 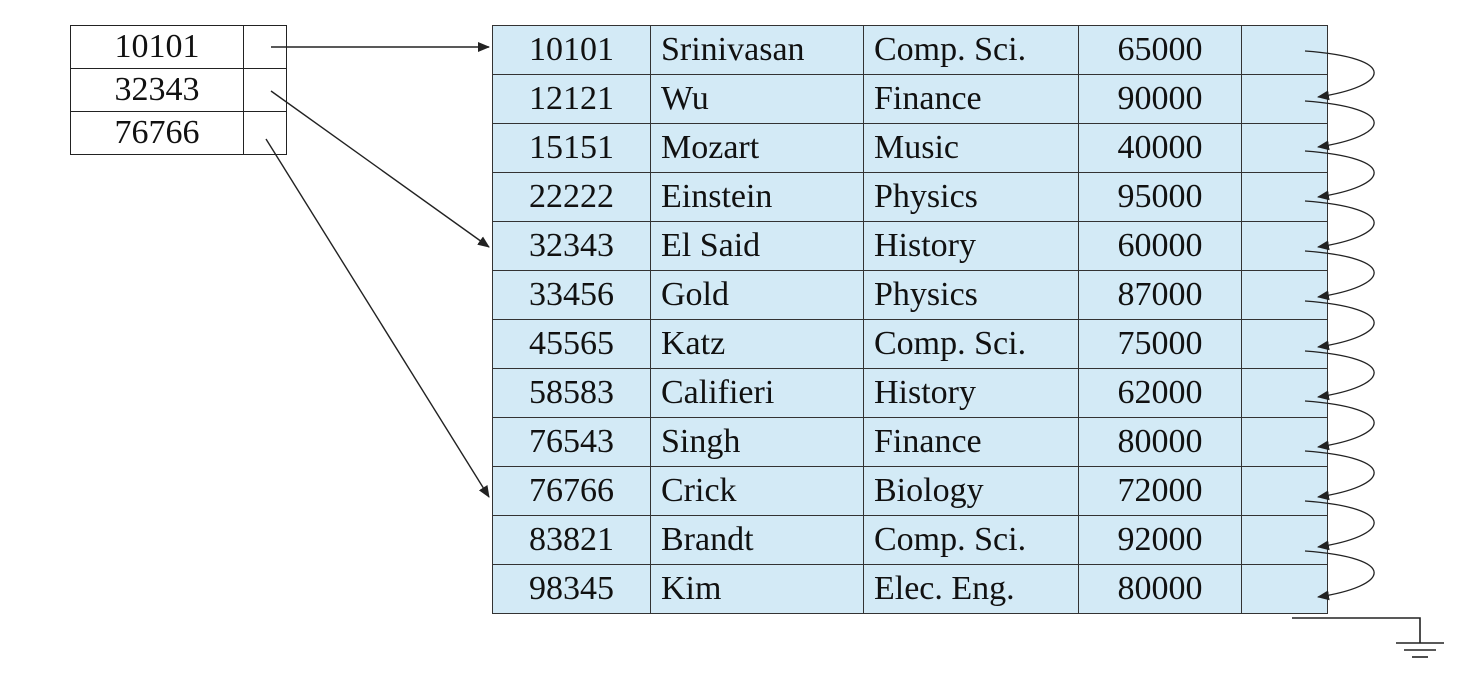 I want to click on record-name: Srinivasan, so click(x=757, y=50).